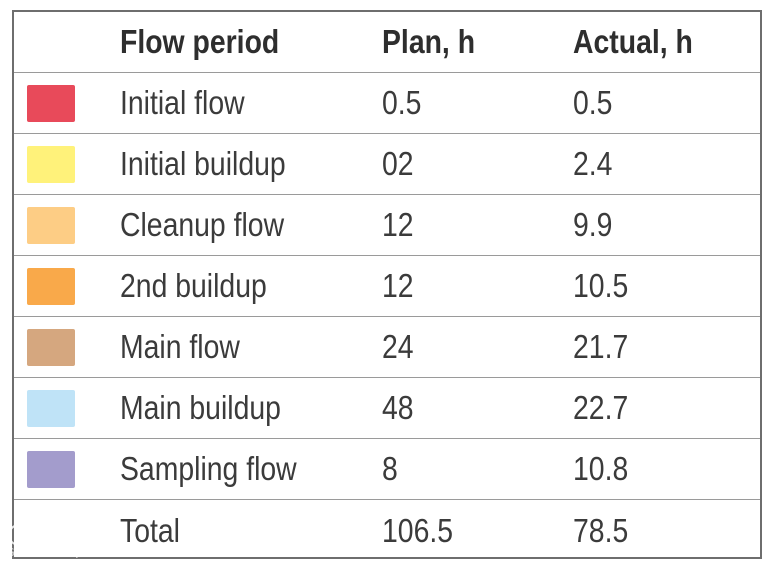 This screenshot has width=775, height=569. What do you see at coordinates (390, 468) in the screenshot?
I see `row-plan: 8` at bounding box center [390, 468].